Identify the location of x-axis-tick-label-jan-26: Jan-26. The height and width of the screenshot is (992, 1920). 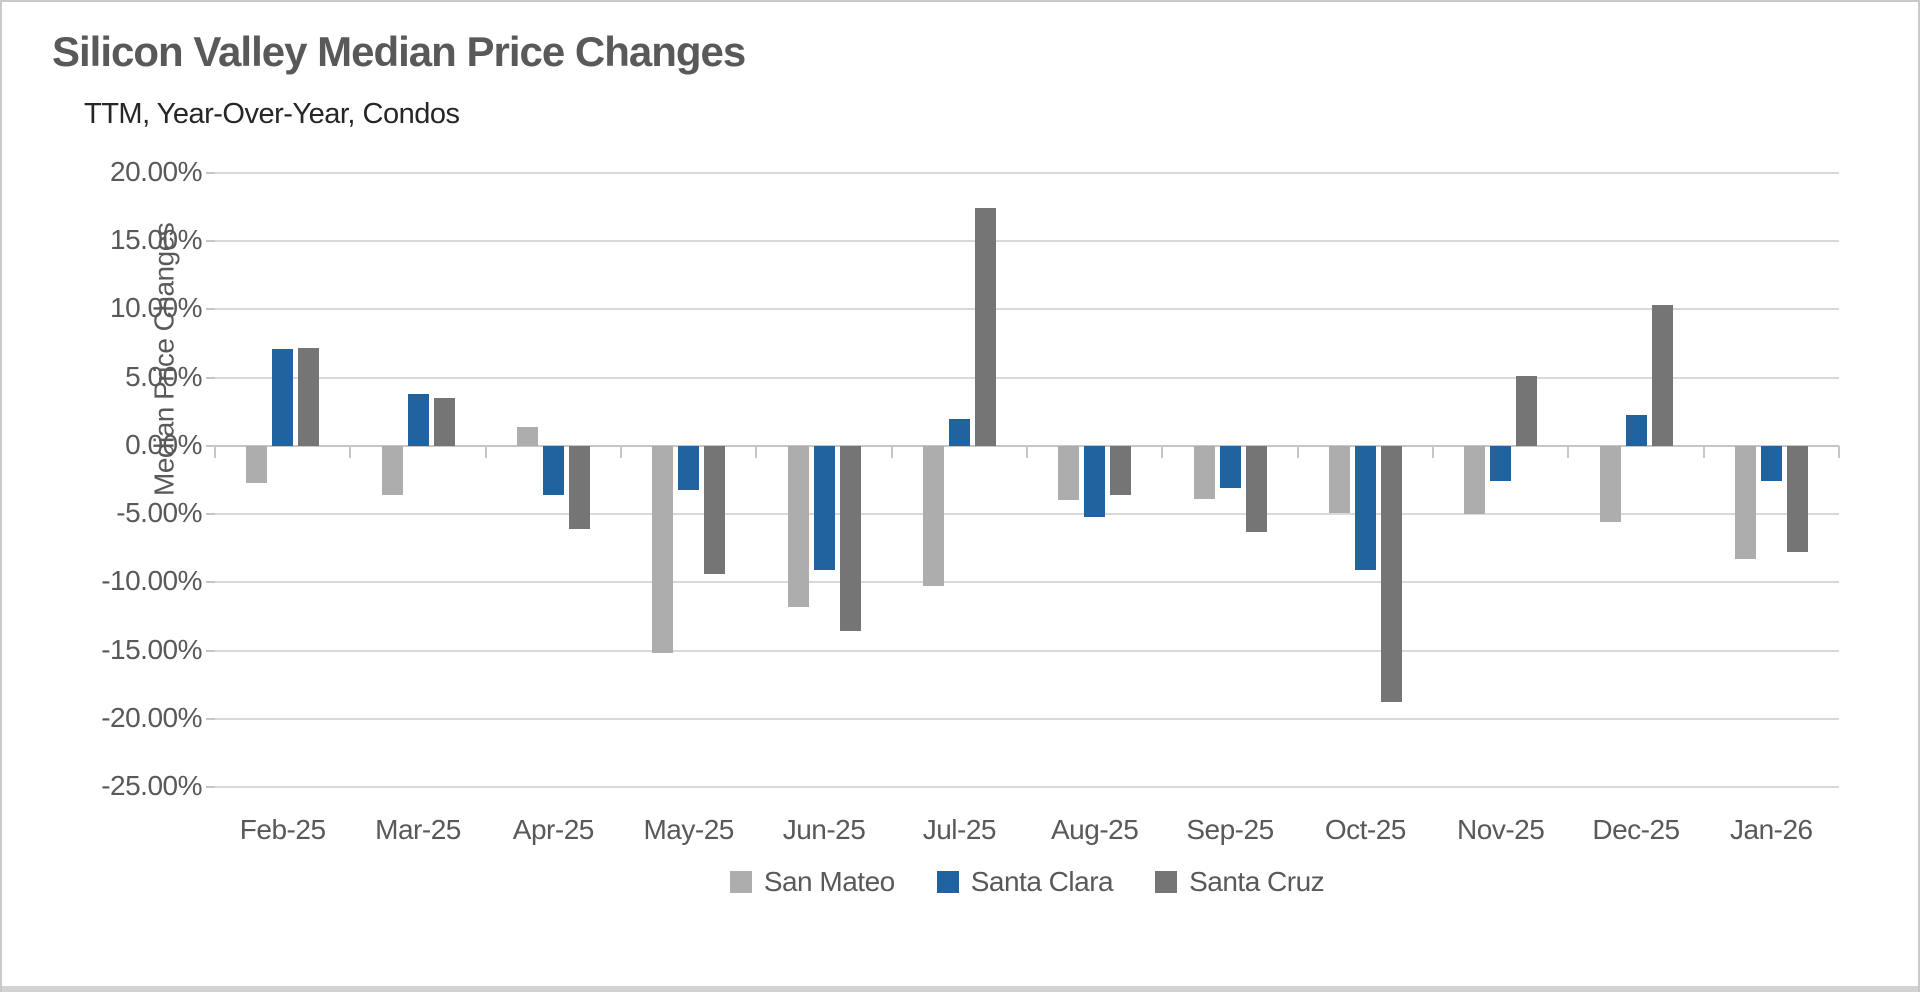
(1771, 829).